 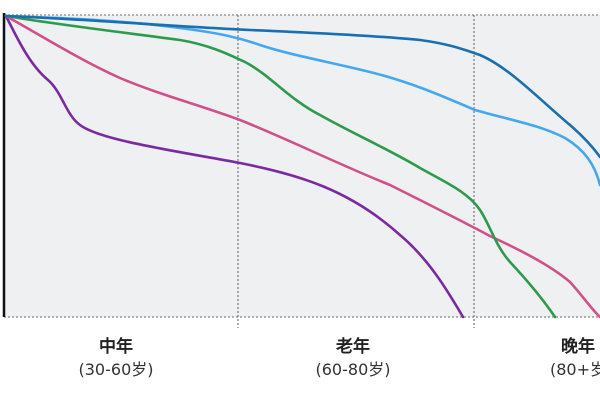 What do you see at coordinates (575, 359) in the screenshot?
I see `region-label-late-age: 晚年 (80+岁` at bounding box center [575, 359].